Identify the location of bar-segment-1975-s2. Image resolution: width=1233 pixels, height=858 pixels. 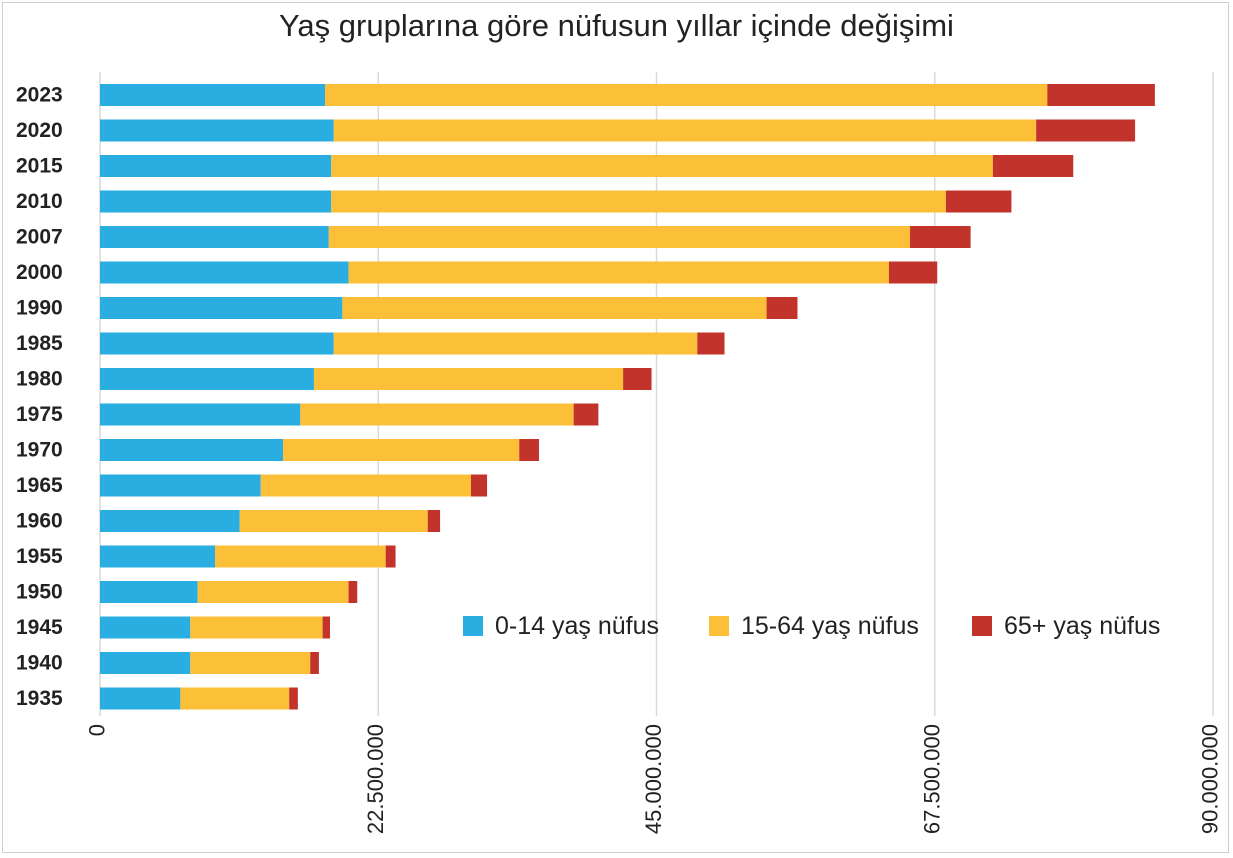
(586, 414).